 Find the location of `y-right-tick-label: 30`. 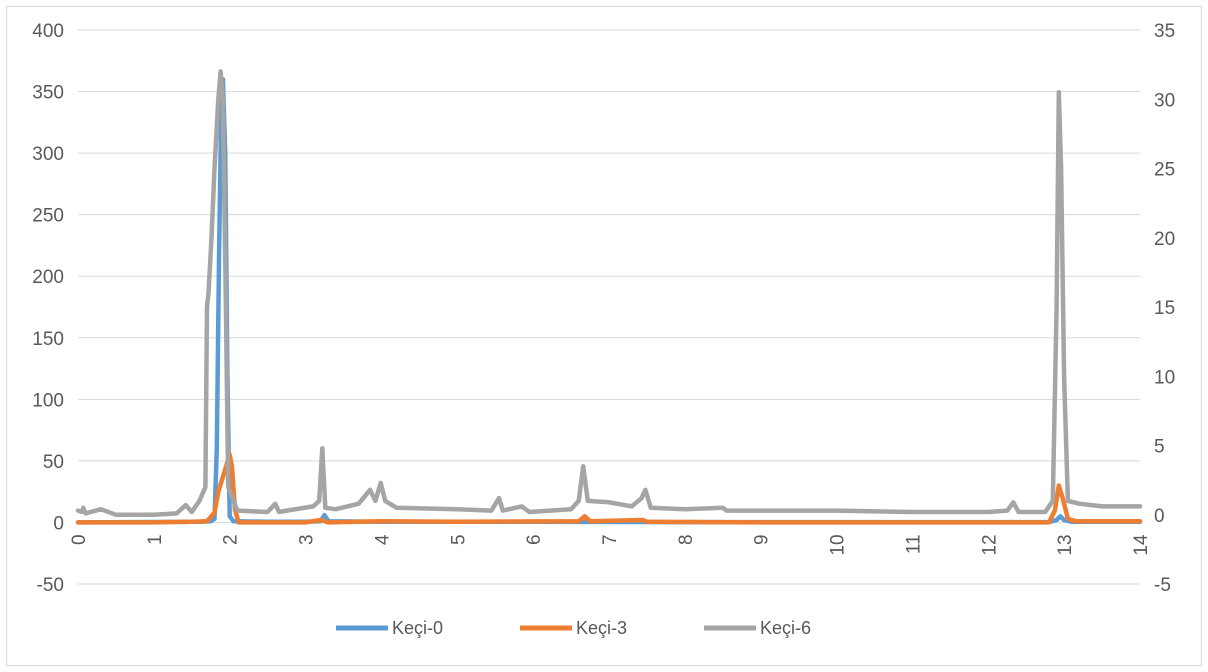

y-right-tick-label: 30 is located at coordinates (1164, 100).